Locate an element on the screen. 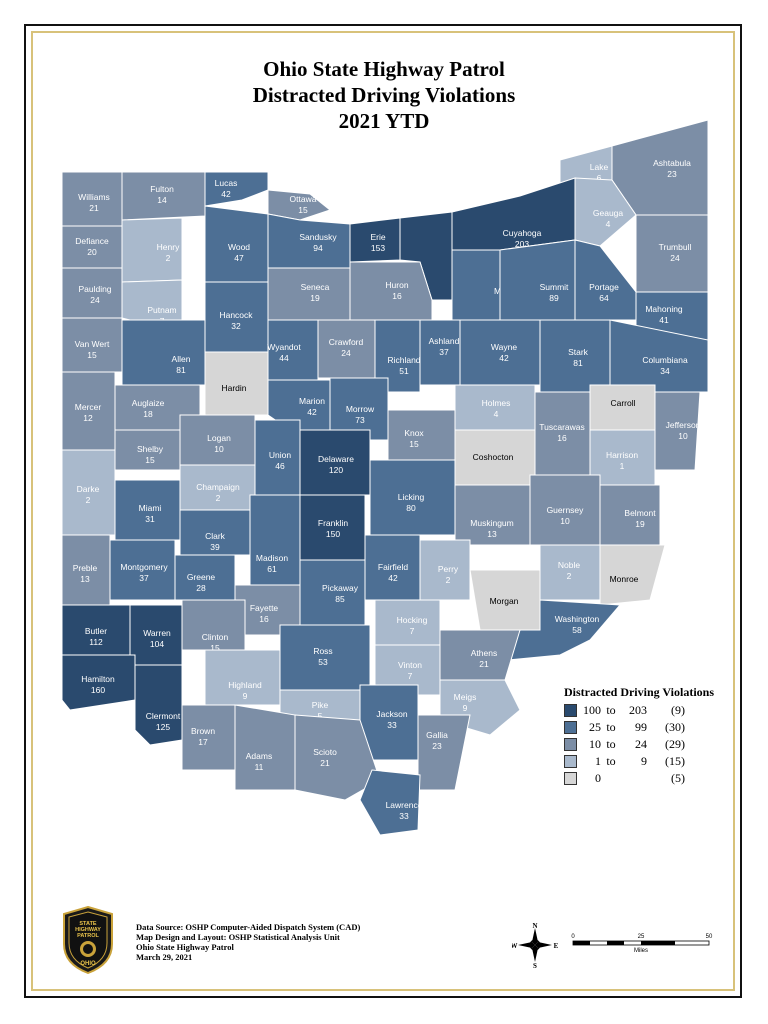 This screenshot has height=1024, width=768. county-value-label: 61 is located at coordinates (272, 569).